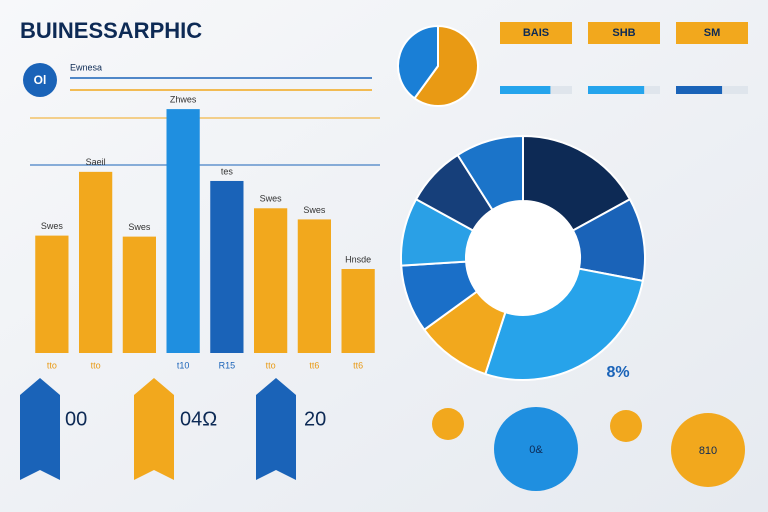 The image size is (768, 512). I want to click on panel-label: SHB, so click(623, 33).